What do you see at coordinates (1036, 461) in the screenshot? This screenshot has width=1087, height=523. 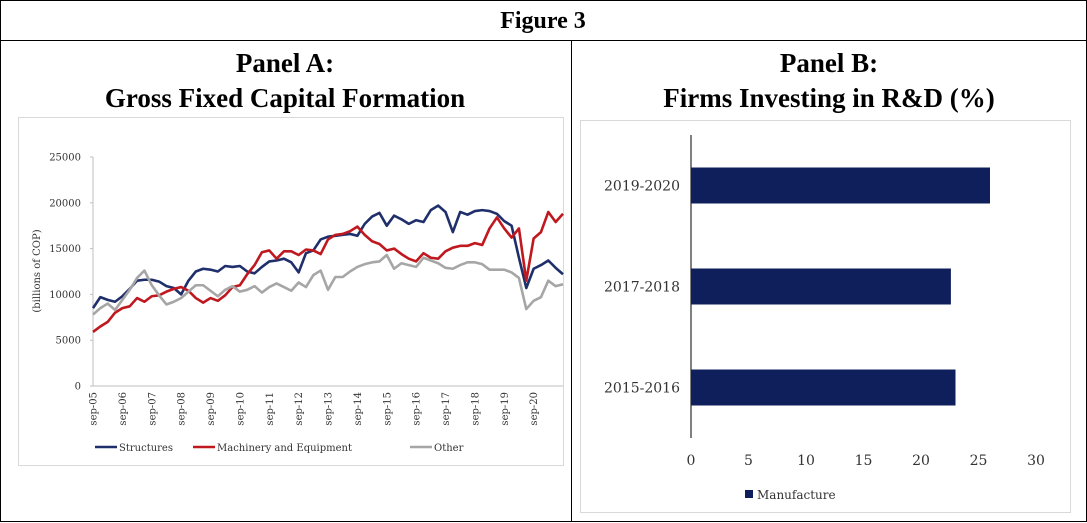 I see `x-tick-label: 30` at bounding box center [1036, 461].